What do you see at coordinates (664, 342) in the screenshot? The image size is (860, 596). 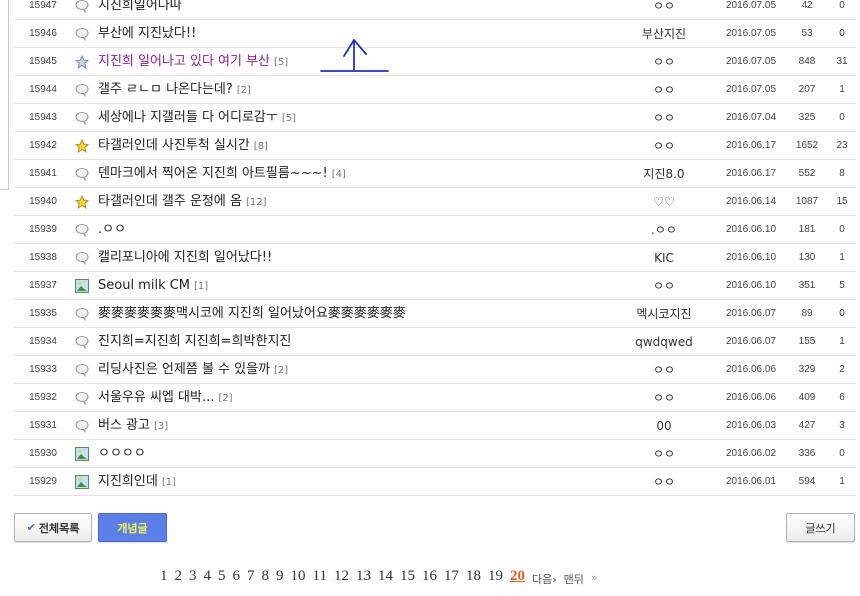 I see `post-writer: qwdqwed` at bounding box center [664, 342].